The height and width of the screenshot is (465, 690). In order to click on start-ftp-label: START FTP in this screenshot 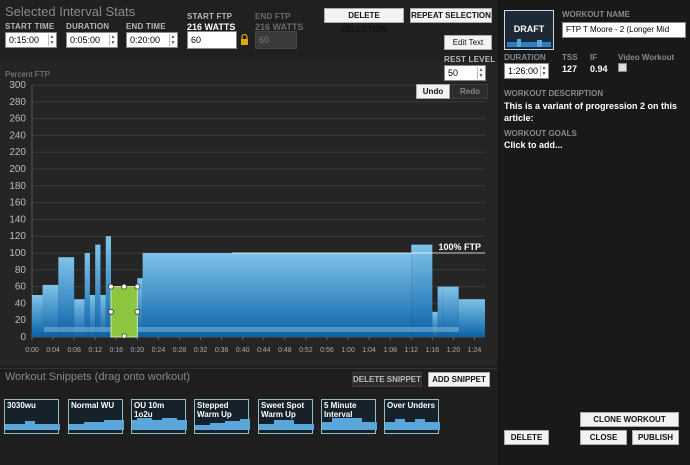, I will do `click(210, 16)`.